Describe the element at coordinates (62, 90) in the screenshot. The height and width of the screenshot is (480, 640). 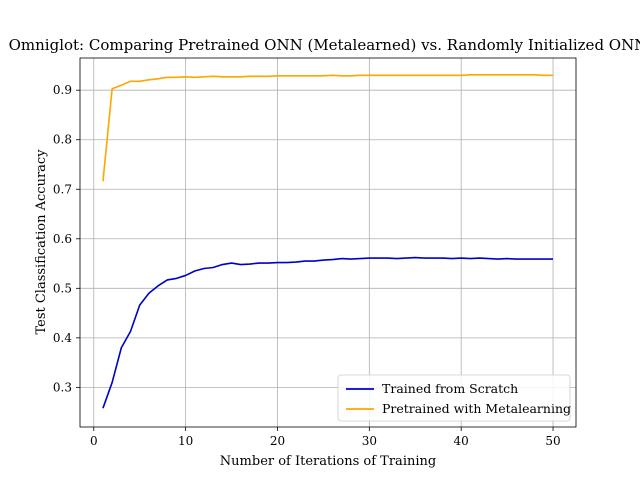
I see `y-tick-label: 0.9` at that location.